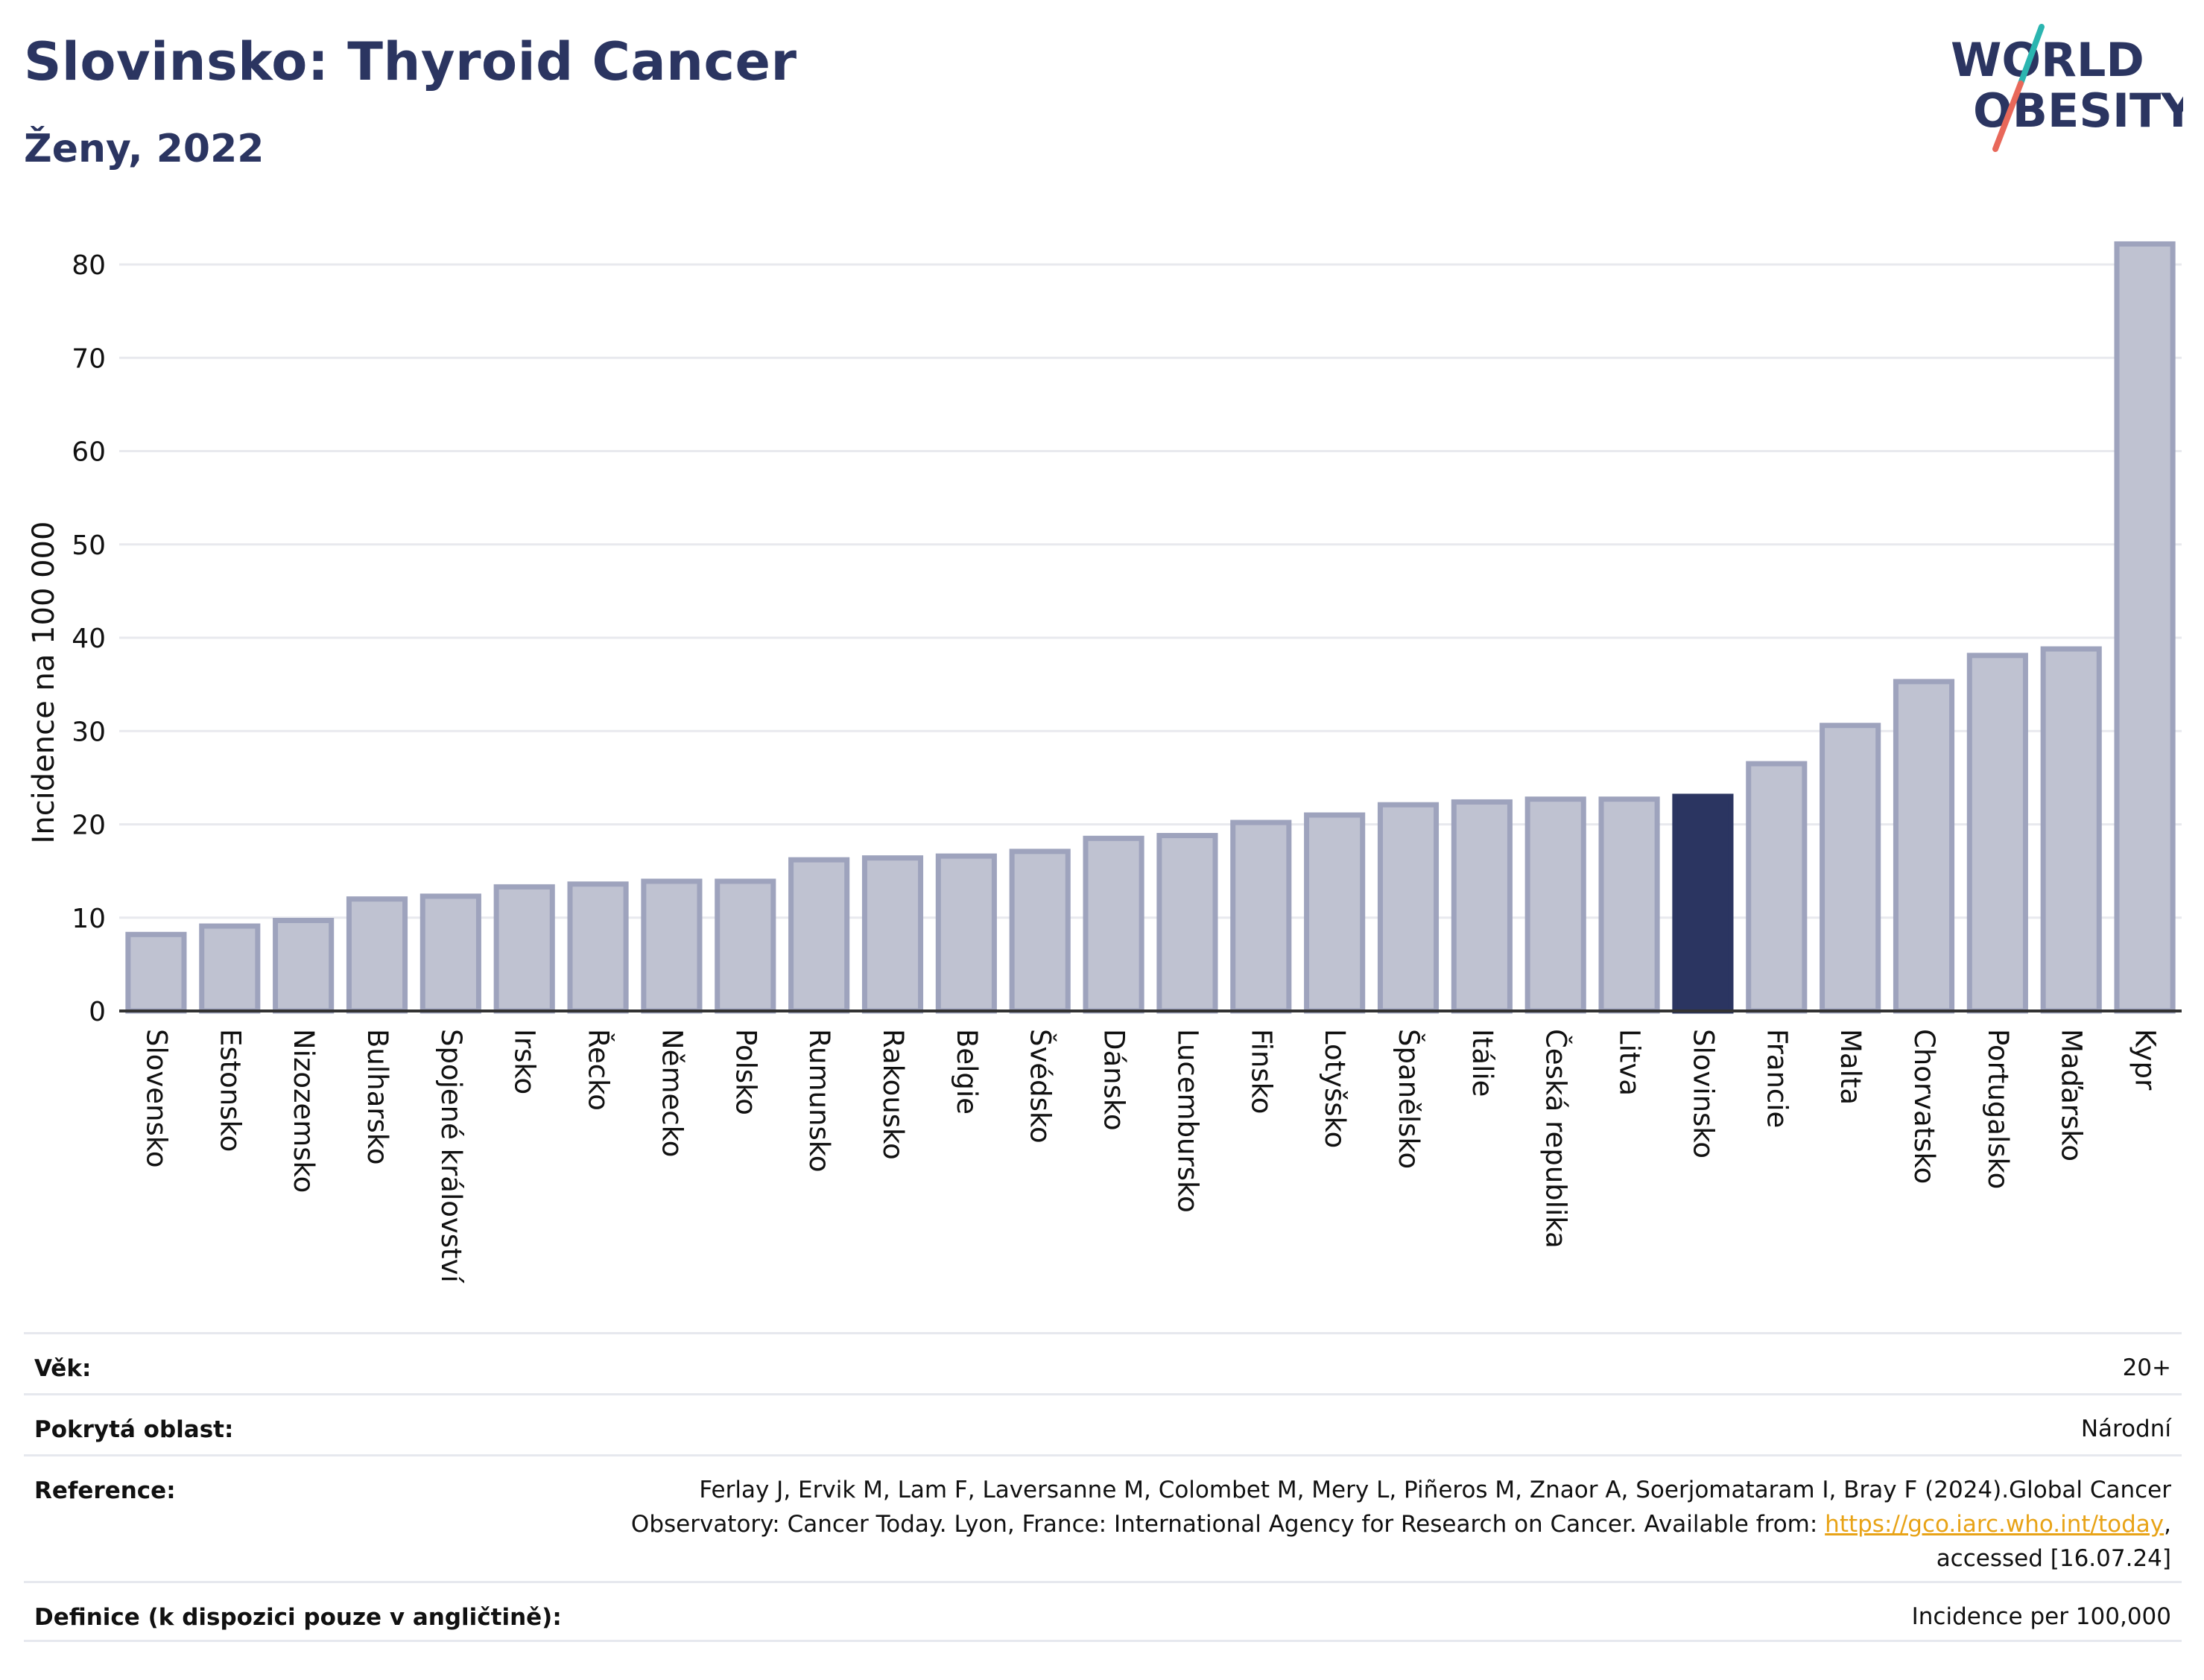  I want to click on x-tick-label: Chorvatsko, so click(1924, 1106).